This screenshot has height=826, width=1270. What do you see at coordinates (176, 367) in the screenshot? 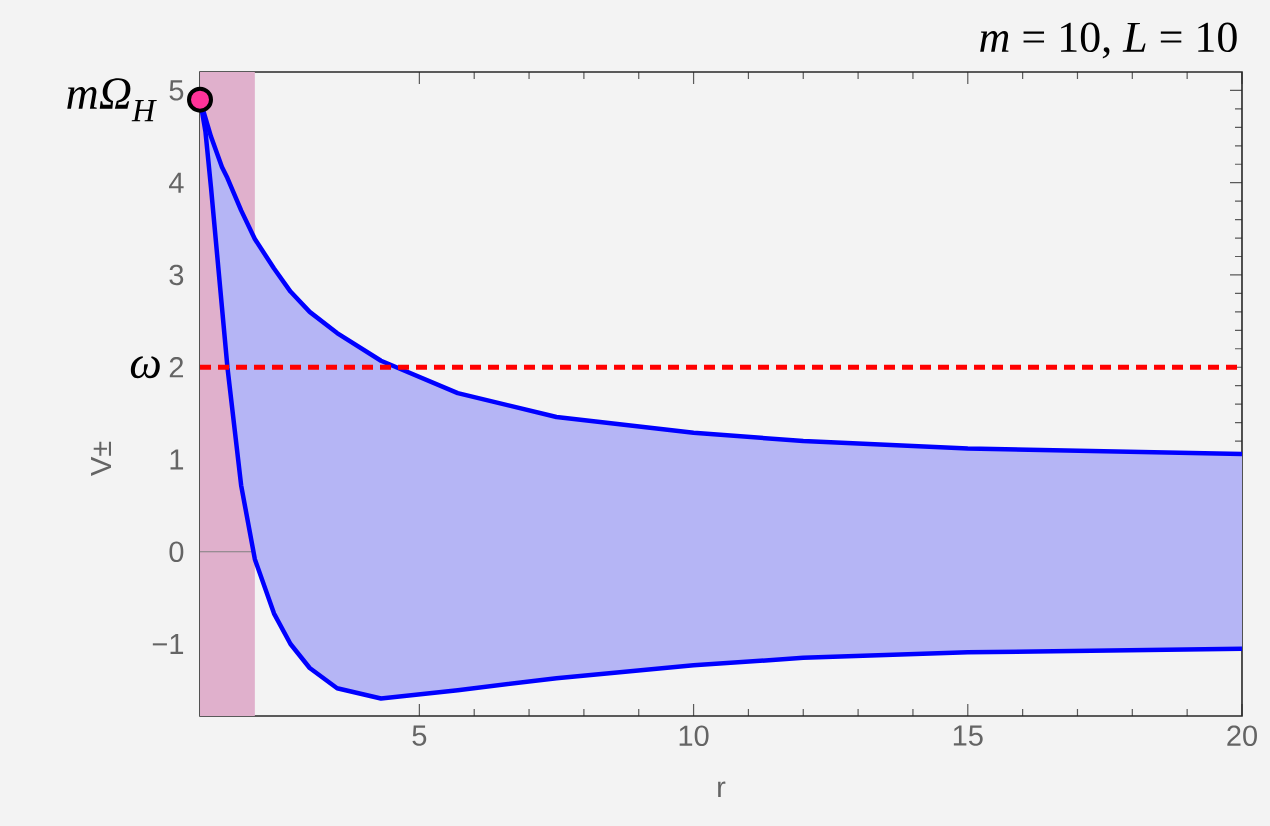
I see `y-tick-label: 2` at bounding box center [176, 367].